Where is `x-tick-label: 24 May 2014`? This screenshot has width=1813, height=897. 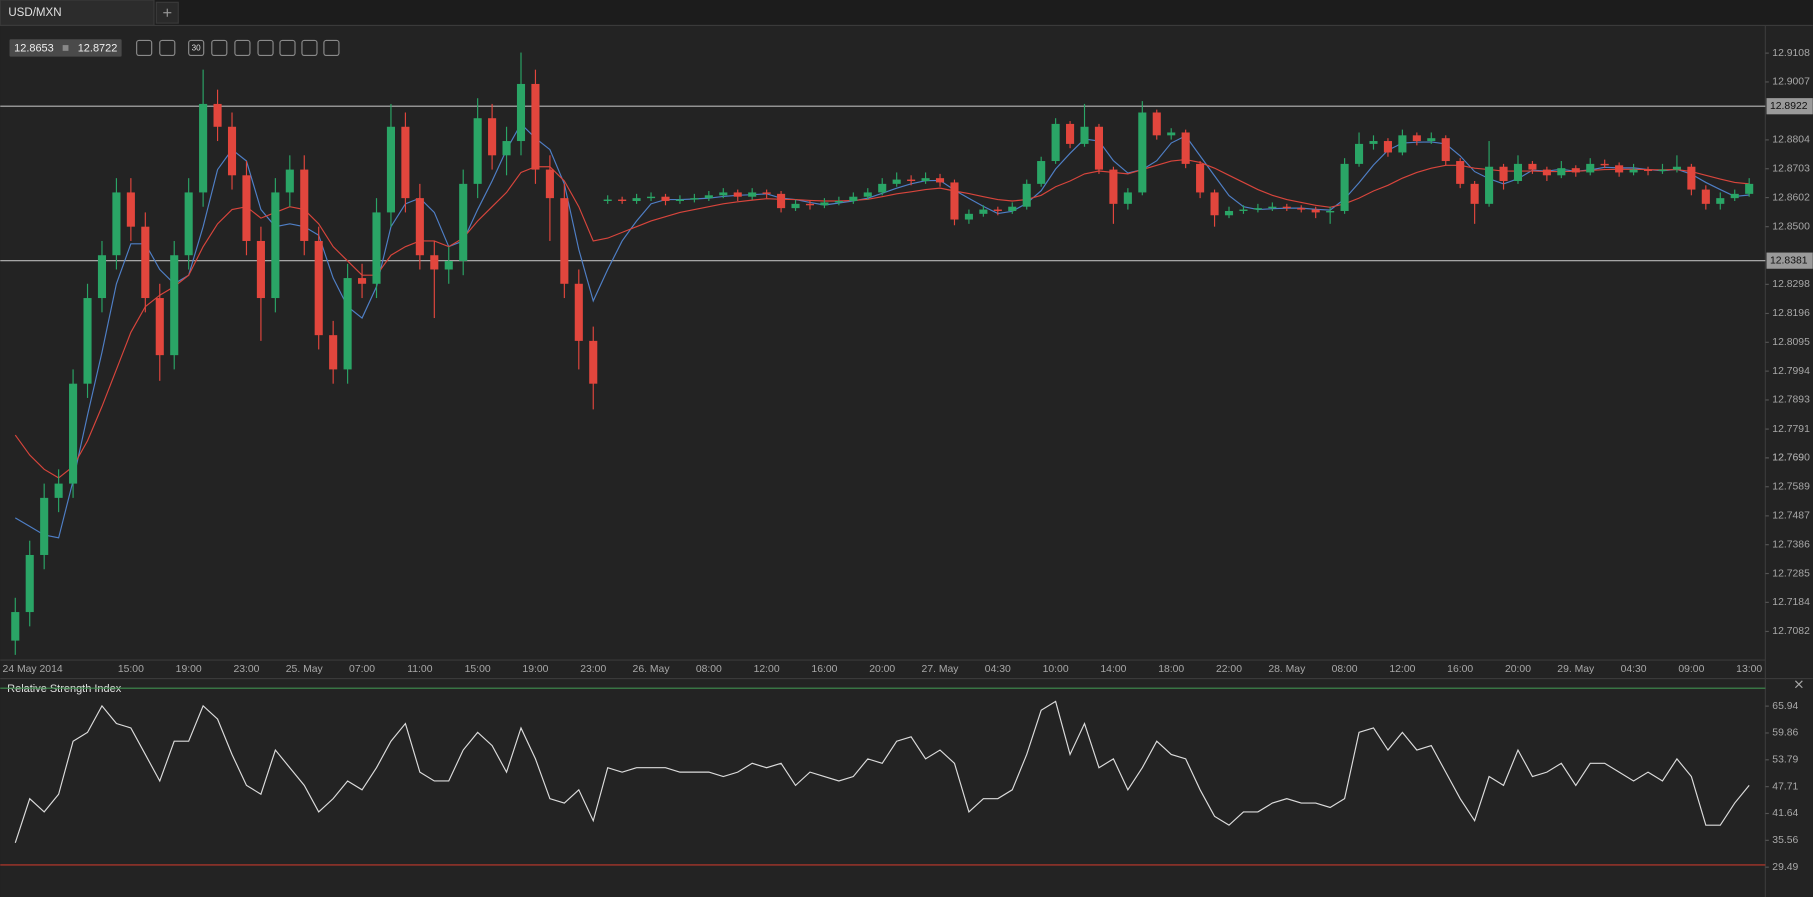 x-tick-label: 24 May 2014 is located at coordinates (33, 669).